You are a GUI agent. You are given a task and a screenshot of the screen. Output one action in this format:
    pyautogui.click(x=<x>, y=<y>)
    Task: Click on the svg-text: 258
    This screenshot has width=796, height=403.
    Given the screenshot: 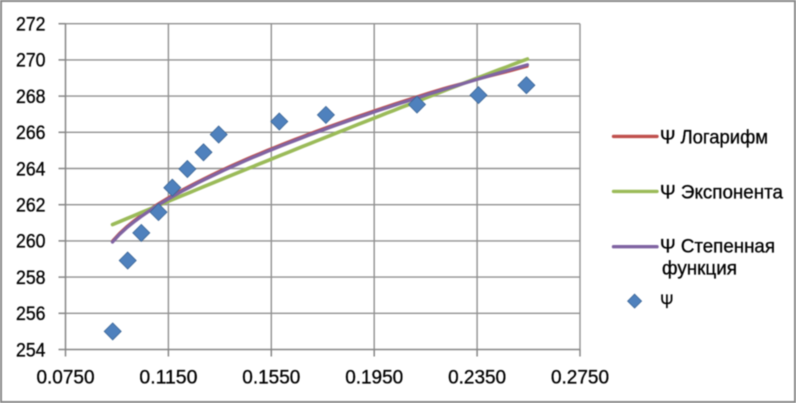 What is the action you would take?
    pyautogui.click(x=31, y=278)
    